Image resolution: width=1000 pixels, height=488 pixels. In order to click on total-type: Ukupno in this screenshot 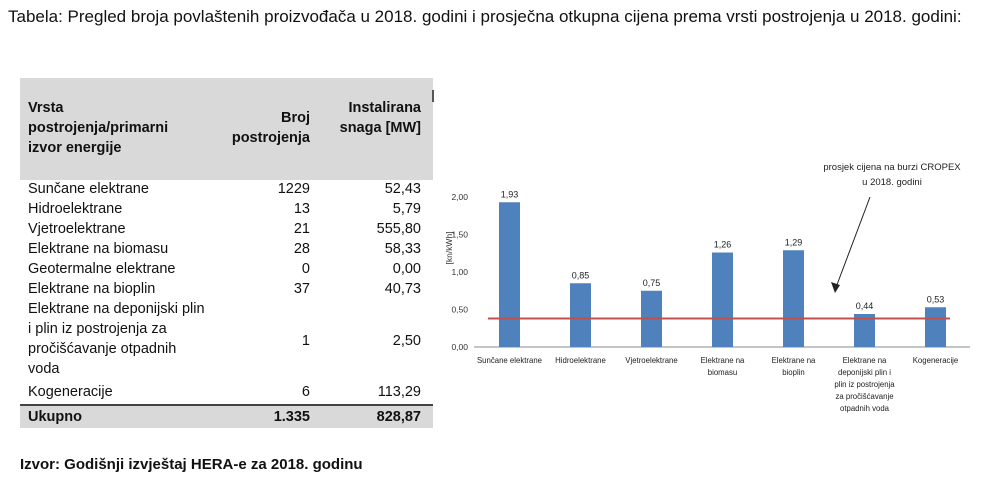, I will do `click(55, 417)`.